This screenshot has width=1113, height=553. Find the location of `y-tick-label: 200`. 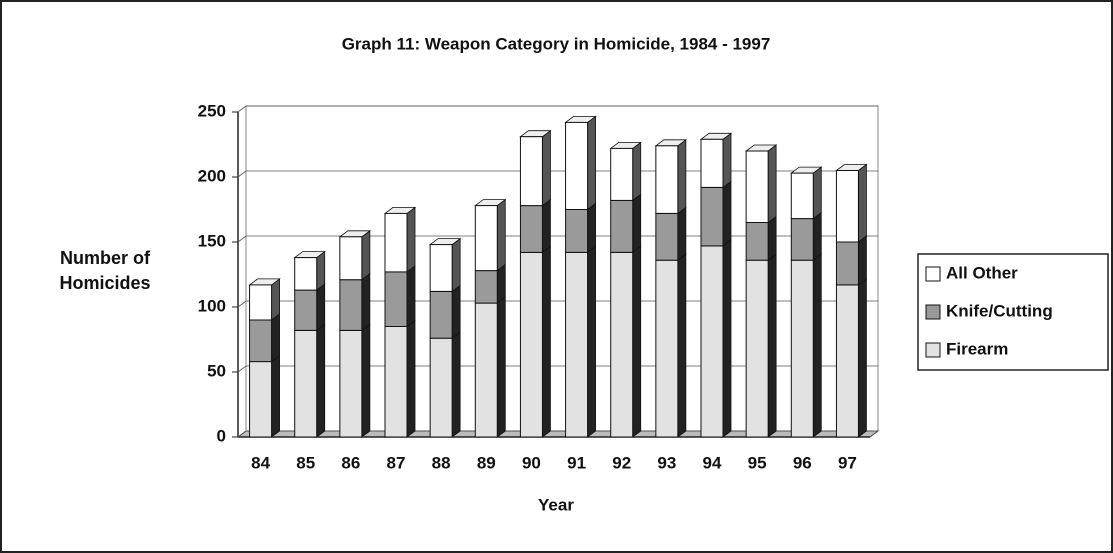

y-tick-label: 200 is located at coordinates (212, 175).